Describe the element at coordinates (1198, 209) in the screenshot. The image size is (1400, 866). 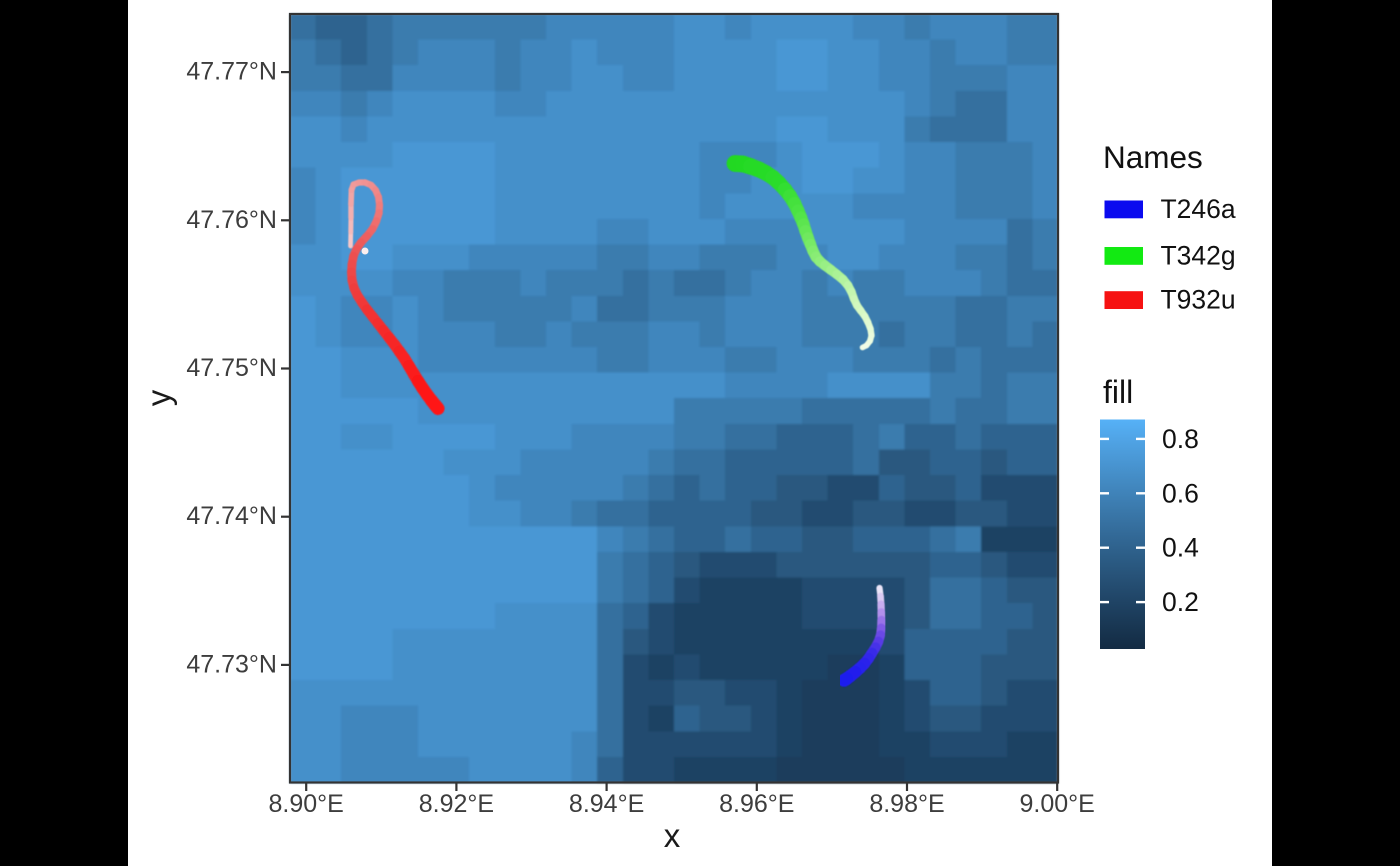
I see `svg-text: T246a` at that location.